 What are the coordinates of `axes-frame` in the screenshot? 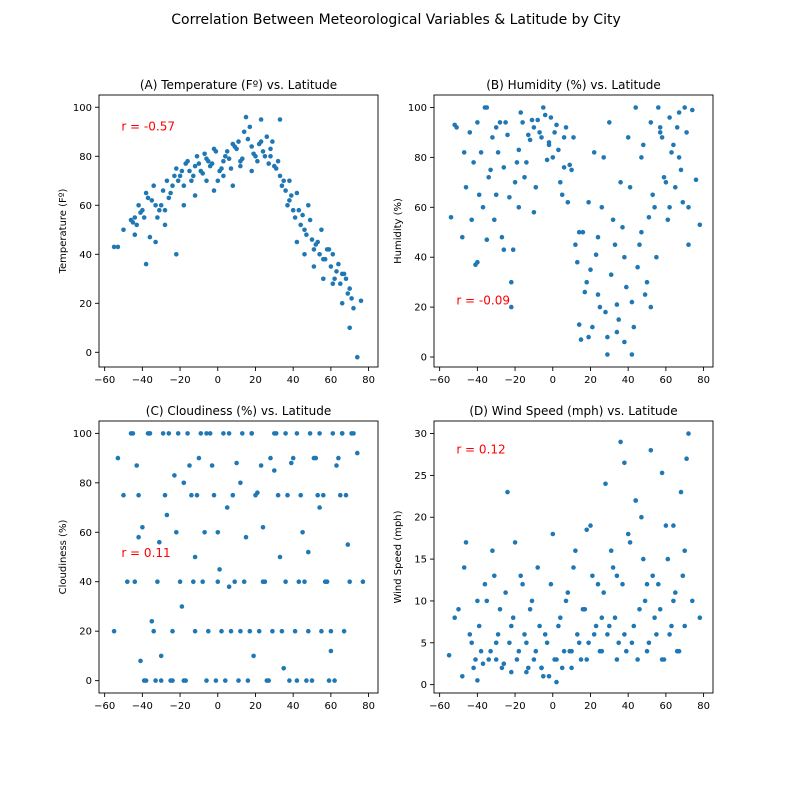 It's located at (238, 557).